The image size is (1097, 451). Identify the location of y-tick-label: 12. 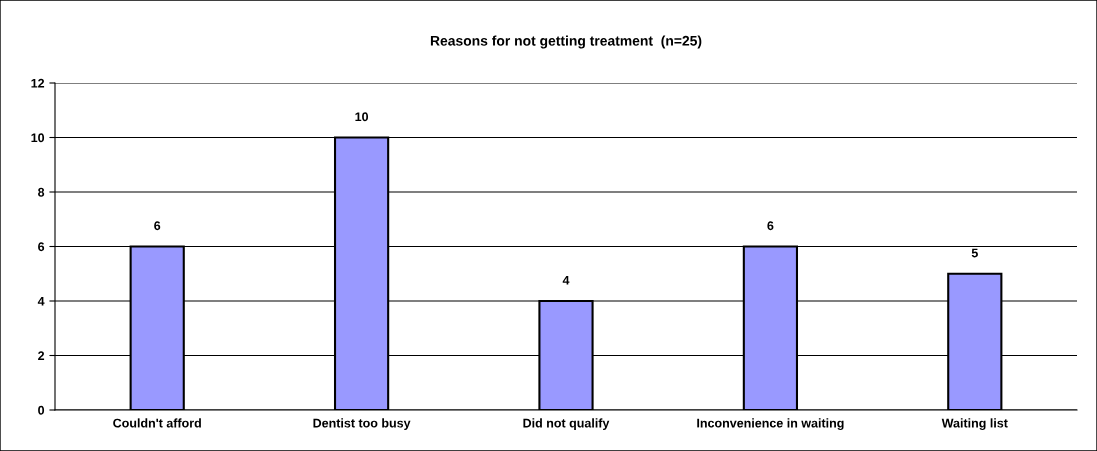
(38, 83).